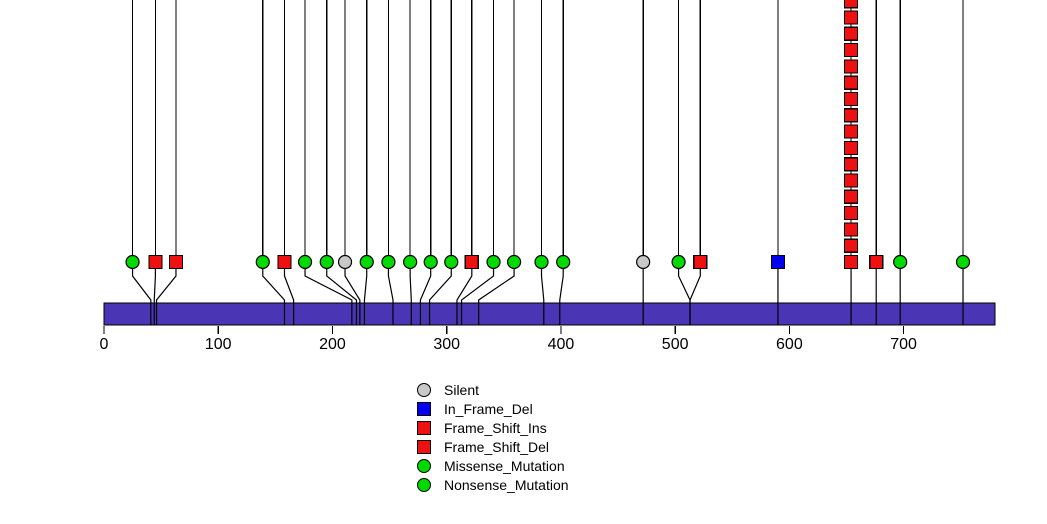  What do you see at coordinates (446, 344) in the screenshot?
I see `axis-tick-label: 300` at bounding box center [446, 344].